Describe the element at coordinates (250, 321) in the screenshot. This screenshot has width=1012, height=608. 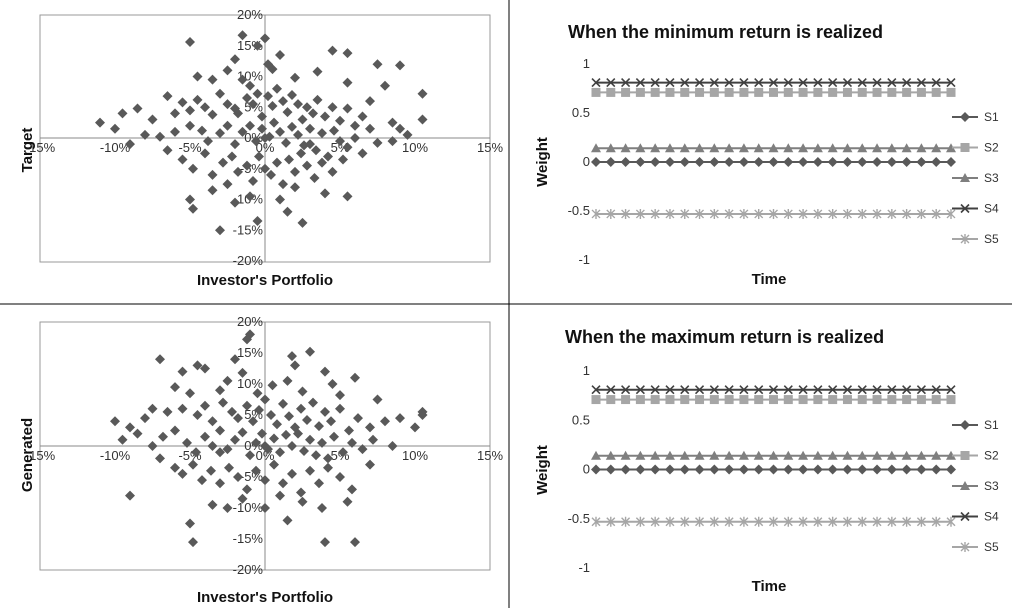
I see `y-tick-label: 20%` at that location.